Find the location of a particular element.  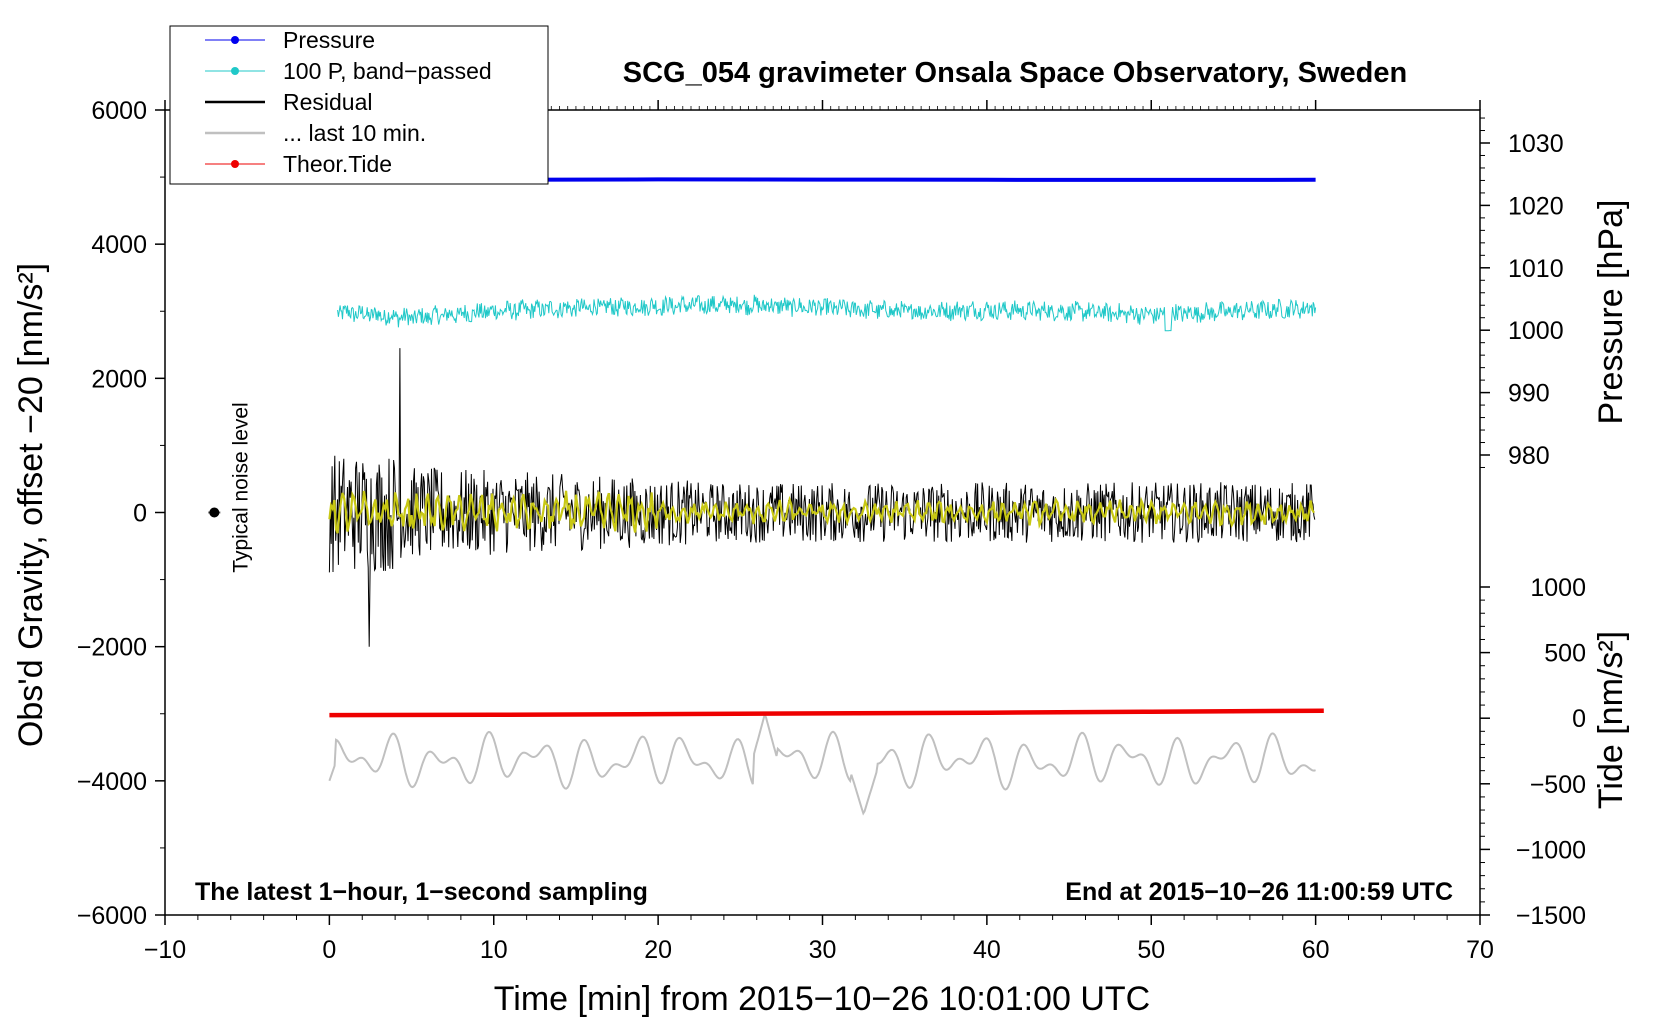

noise-level-marker is located at coordinates (214, 512).